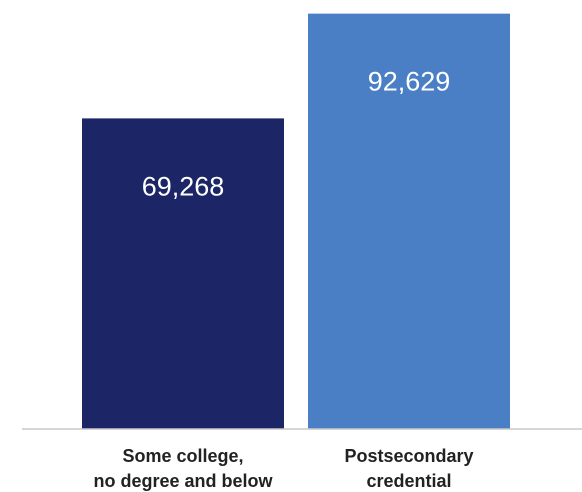  I want to click on category-label-1-line-1: Some college,, so click(182, 456).